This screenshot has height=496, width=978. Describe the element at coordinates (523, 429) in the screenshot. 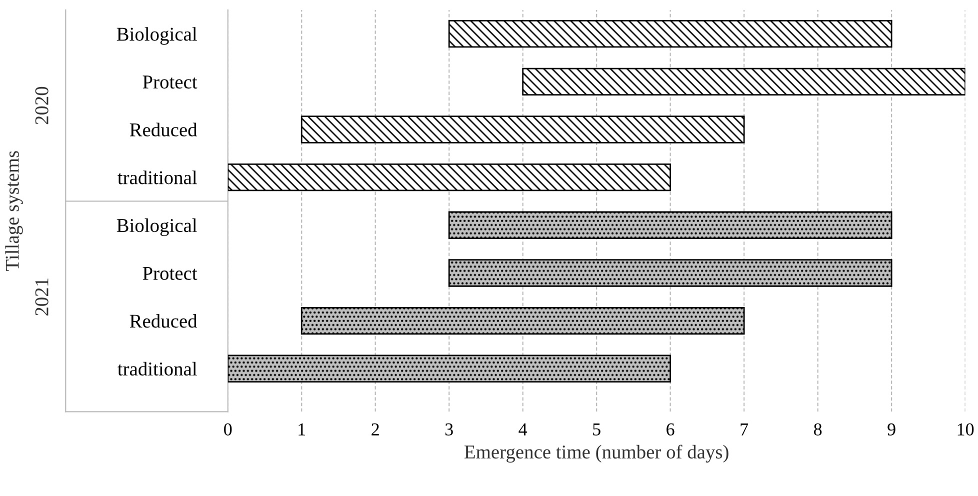

I see `x-tick-label: 4` at that location.